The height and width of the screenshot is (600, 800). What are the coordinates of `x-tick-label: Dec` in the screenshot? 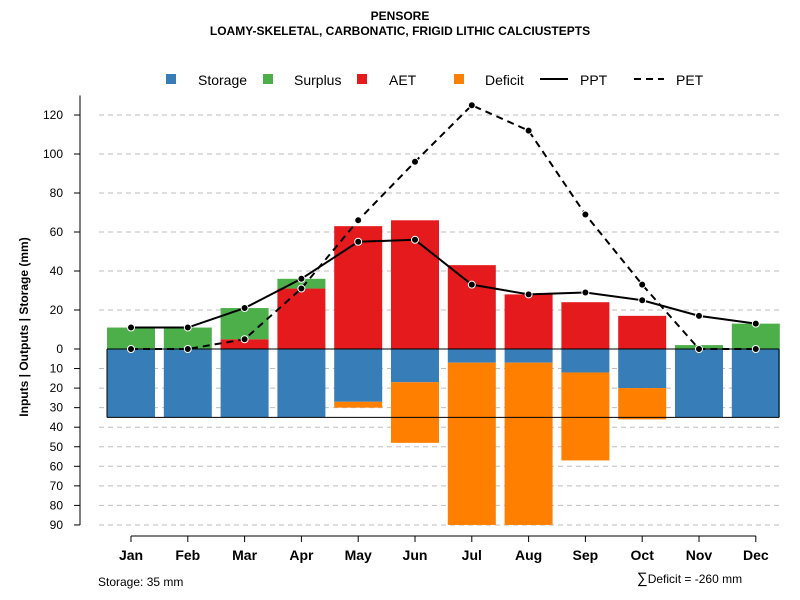 It's located at (756, 555).